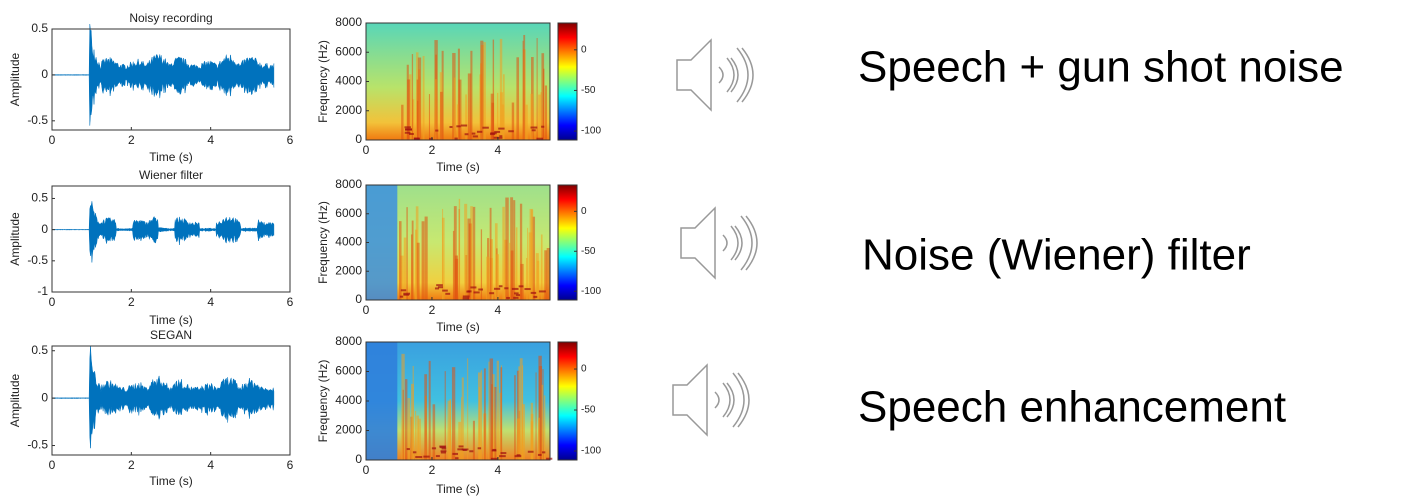 The width and height of the screenshot is (1427, 496). I want to click on y-axis-label: Frequency (Hz), so click(323, 81).